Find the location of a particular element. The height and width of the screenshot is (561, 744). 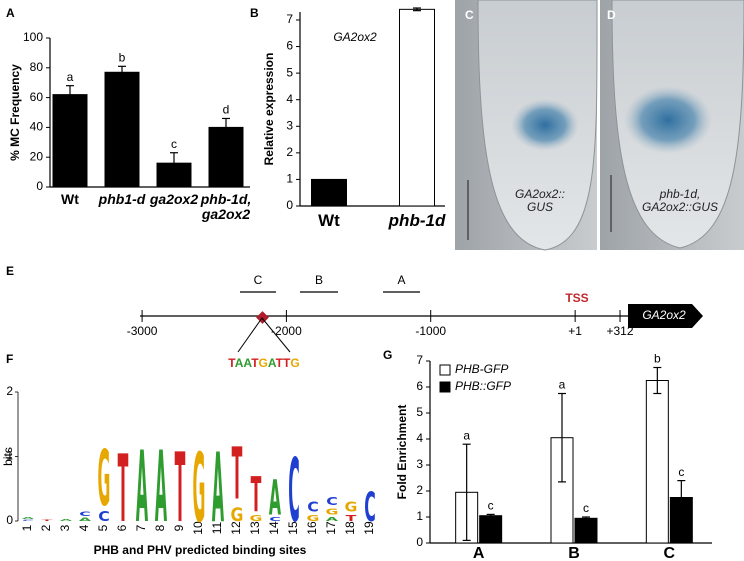

gene-box is located at coordinates (665, 316).